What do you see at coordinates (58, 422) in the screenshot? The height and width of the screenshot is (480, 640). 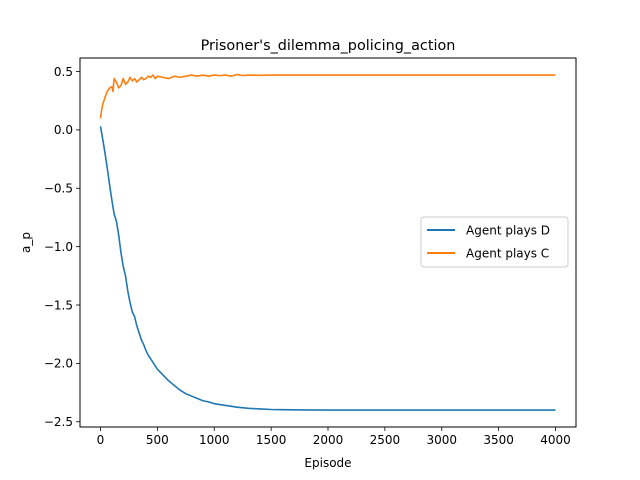 I see `y-tick-label: −2.5` at bounding box center [58, 422].